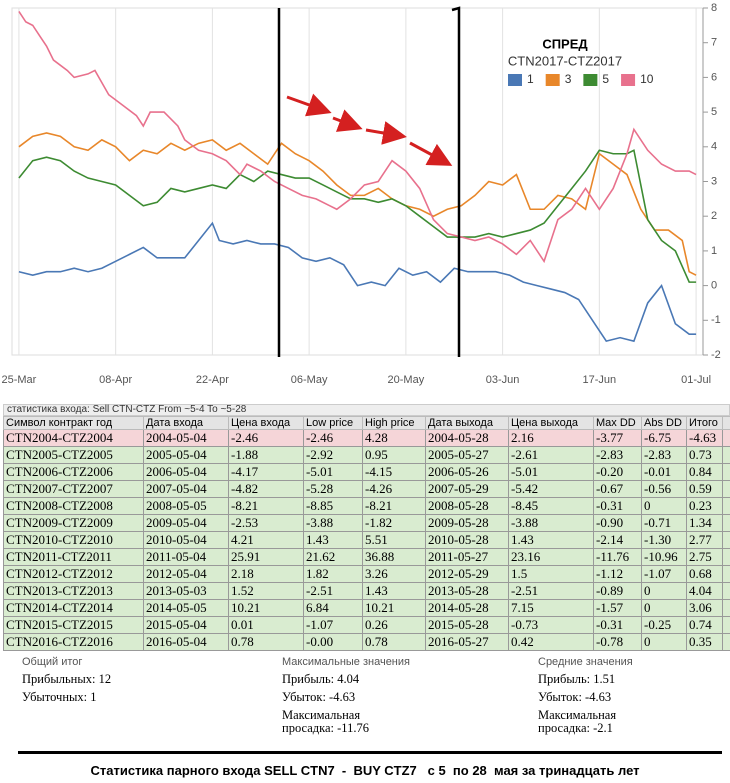 This screenshot has width=730, height=783. What do you see at coordinates (266, 472) in the screenshot?
I see `cell: -4.17` at bounding box center [266, 472].